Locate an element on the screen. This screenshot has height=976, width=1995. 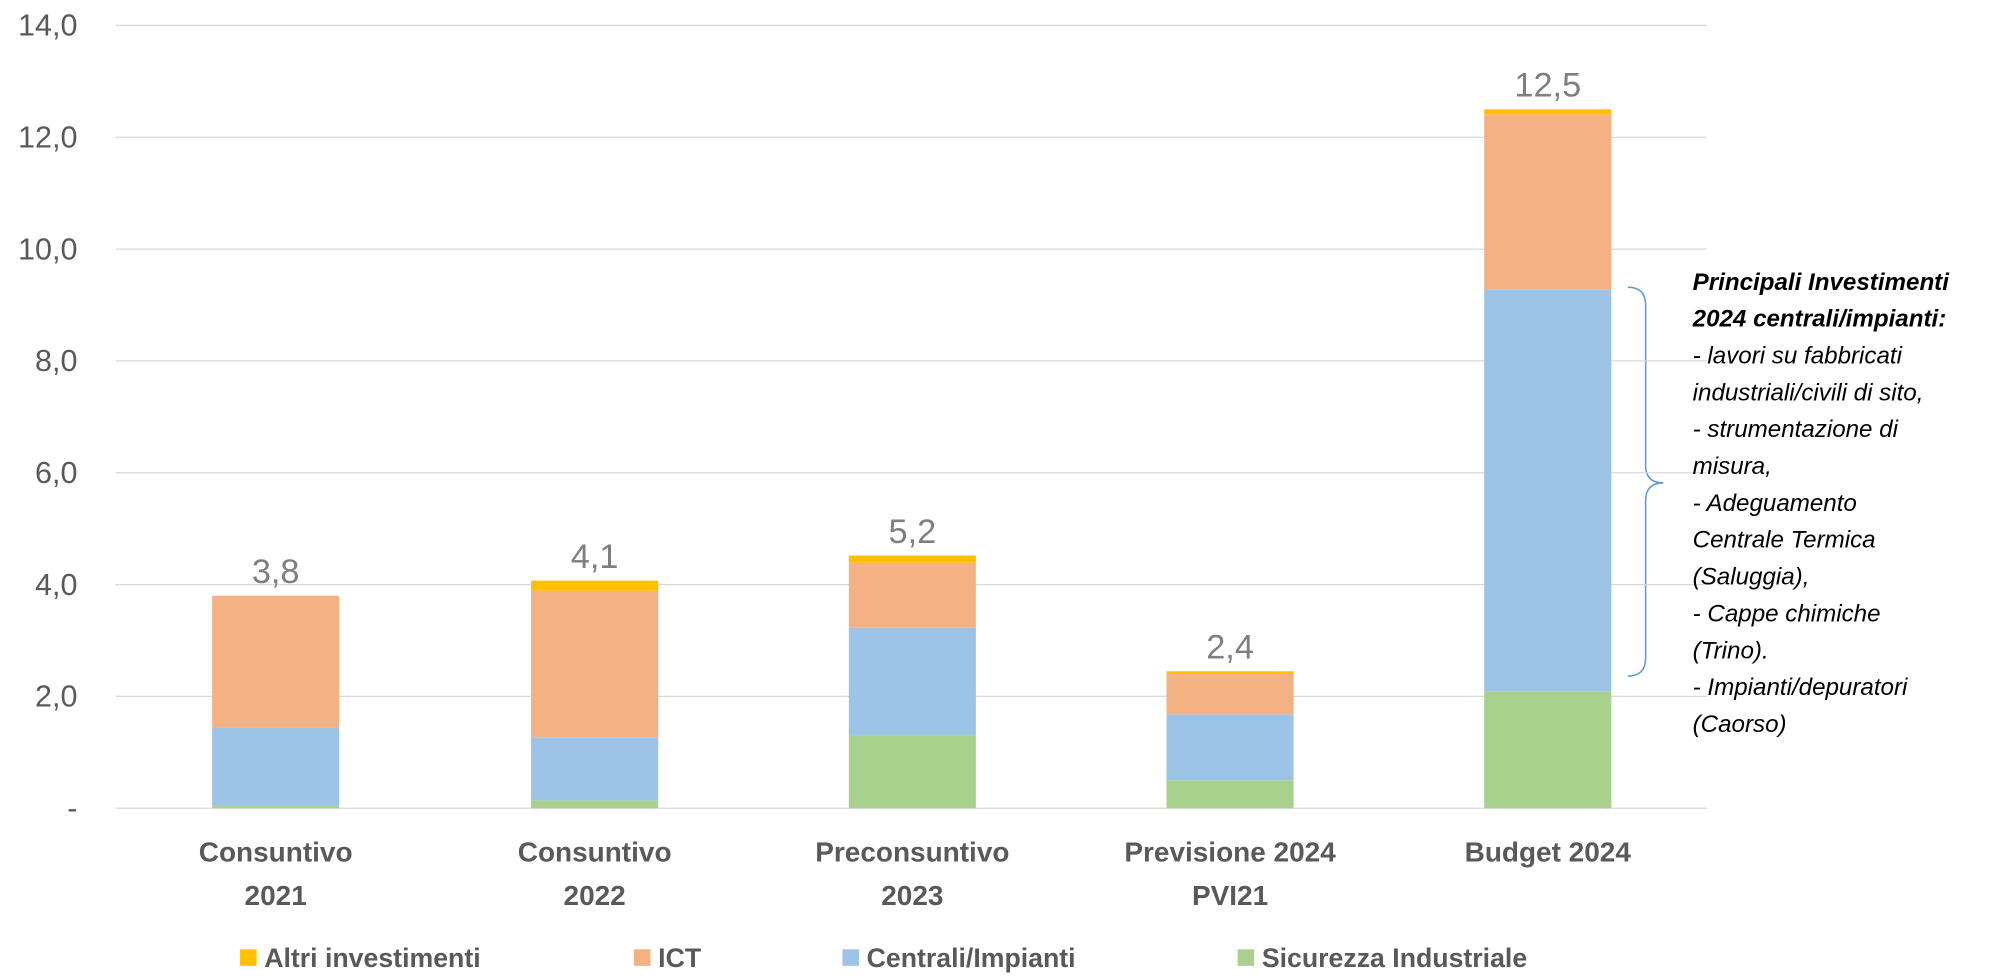
x-tick-label: Consuntivo 2022 is located at coordinates (594, 874).